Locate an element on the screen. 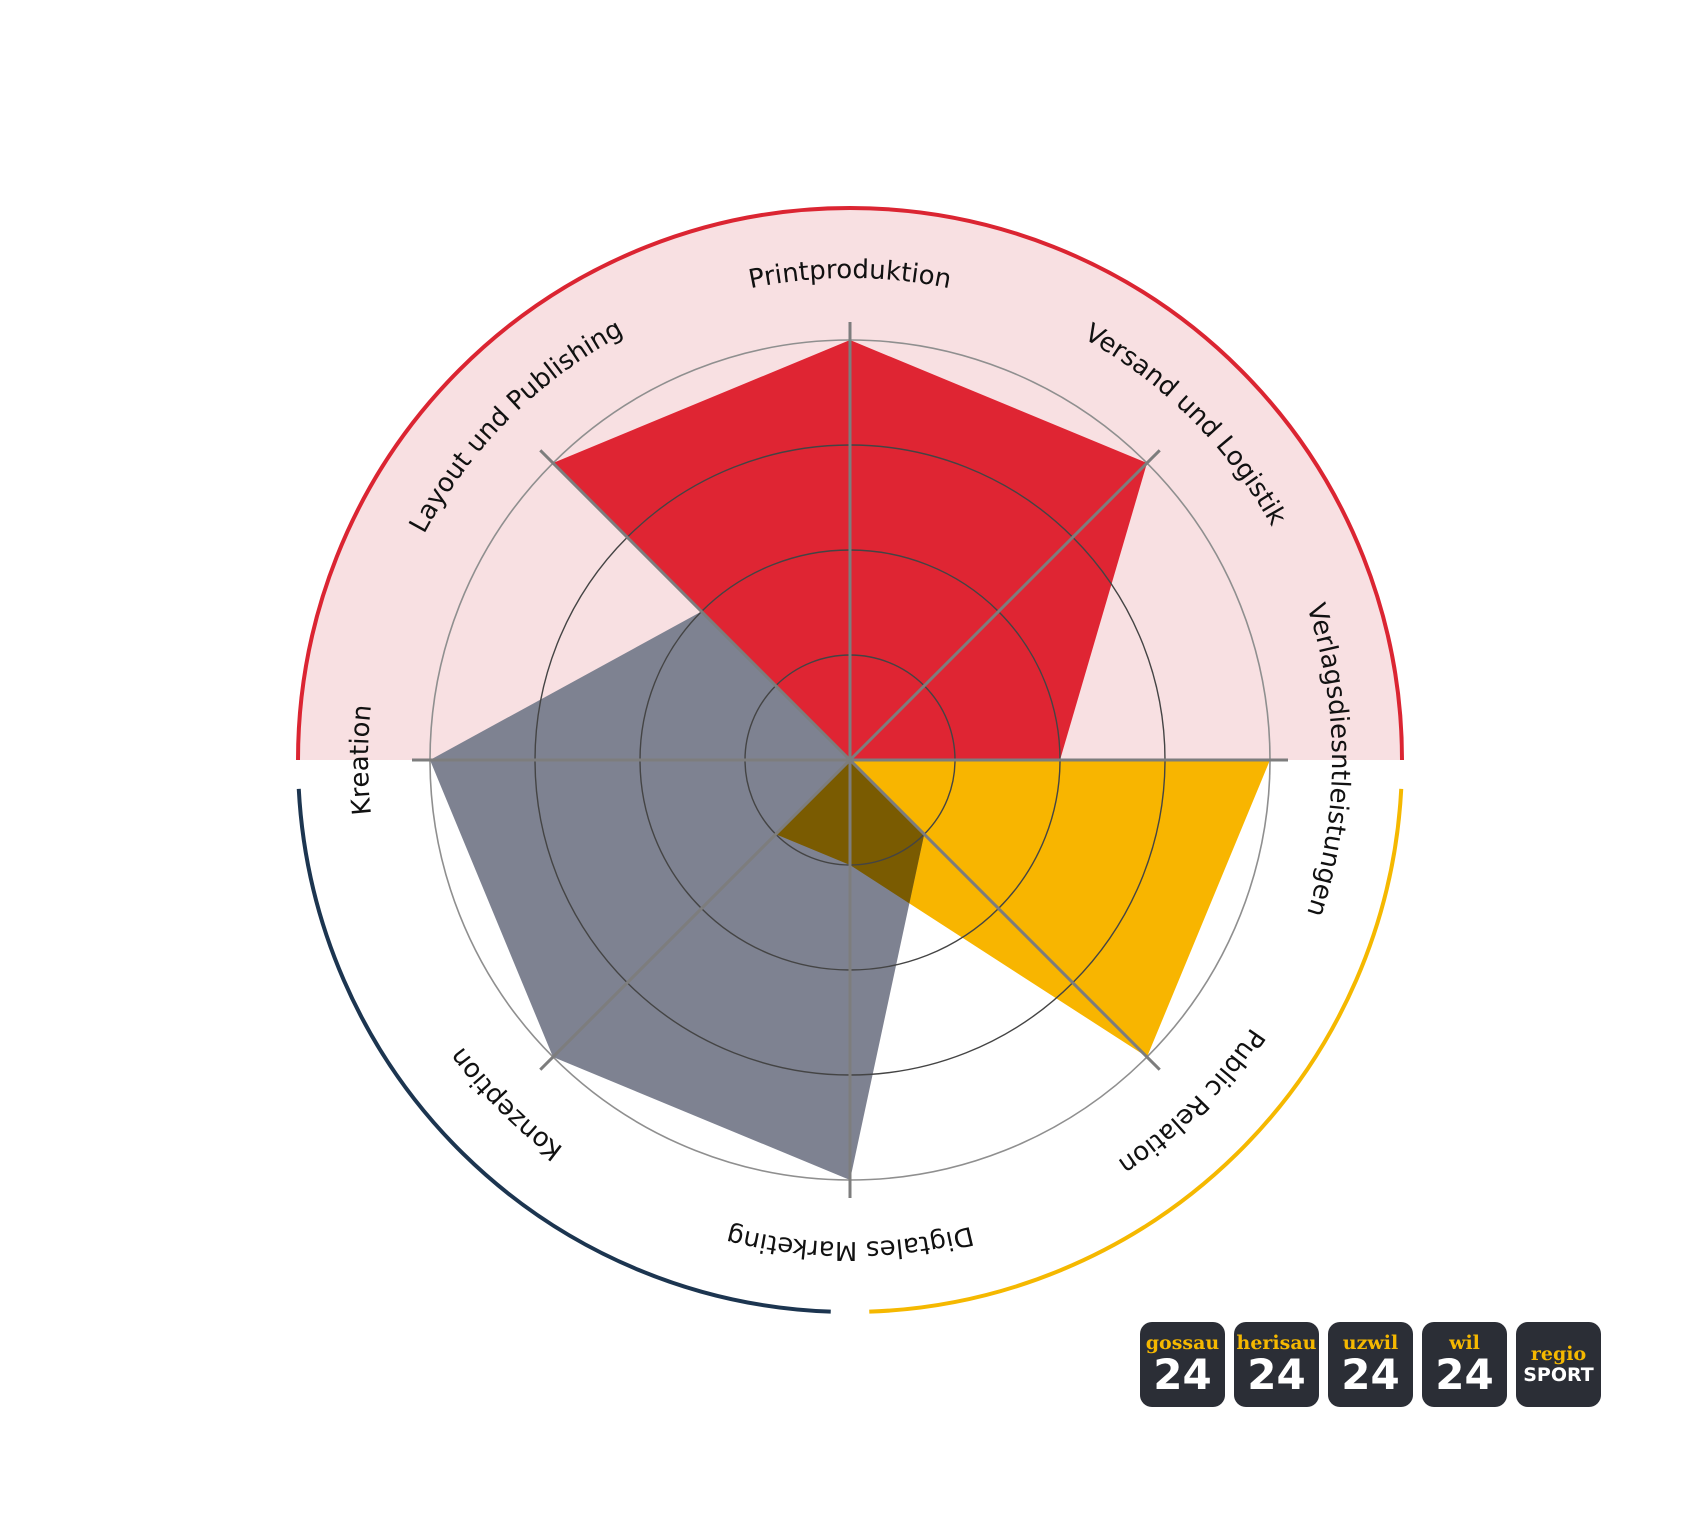 The image size is (1690, 1520). logo-gossau24-top: gossau is located at coordinates (1182, 1342).